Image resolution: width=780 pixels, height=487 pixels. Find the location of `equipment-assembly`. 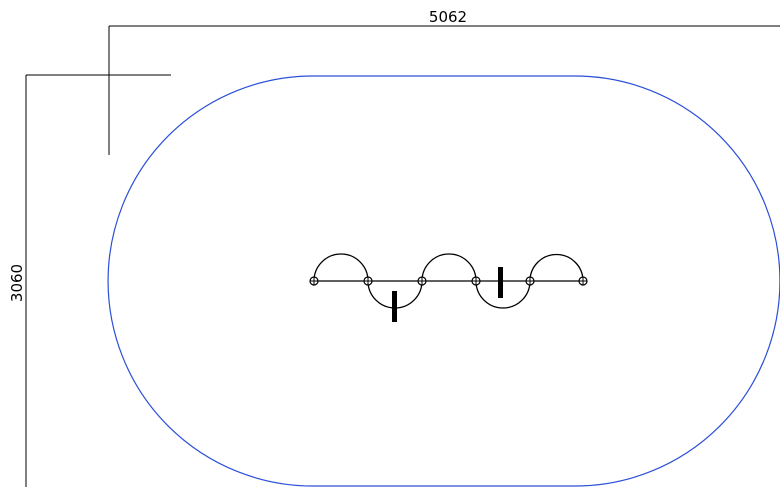

equipment-assembly is located at coordinates (448, 287).